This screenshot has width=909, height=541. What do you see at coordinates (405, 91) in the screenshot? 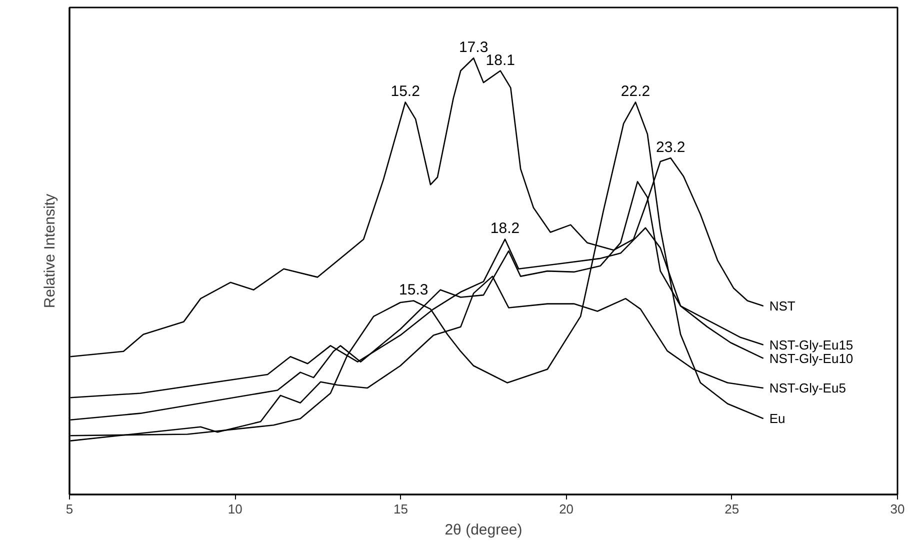
I see `annotation: 15.2` at bounding box center [405, 91].